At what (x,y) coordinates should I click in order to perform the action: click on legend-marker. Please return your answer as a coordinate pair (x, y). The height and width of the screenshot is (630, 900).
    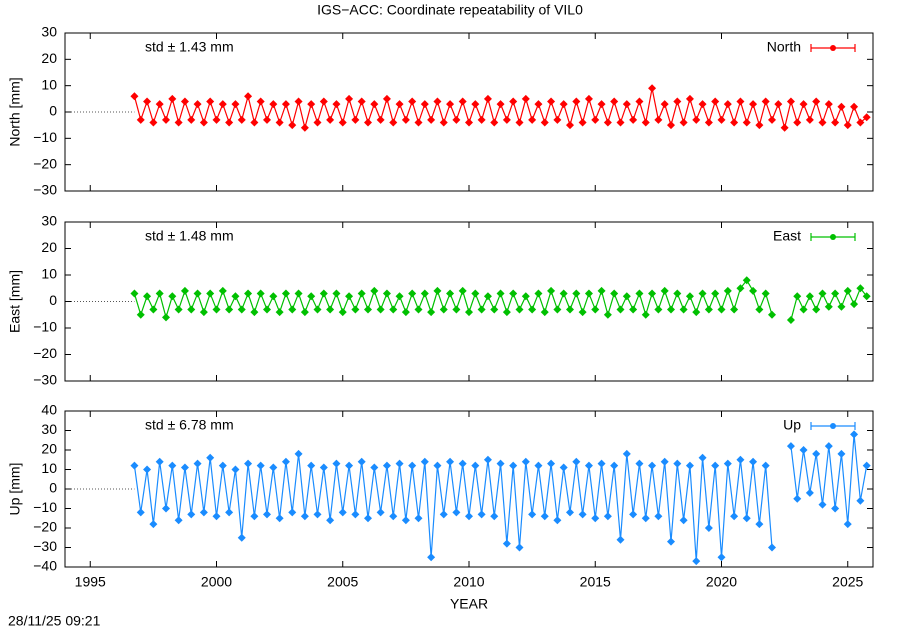
    Looking at the image, I should click on (833, 48).